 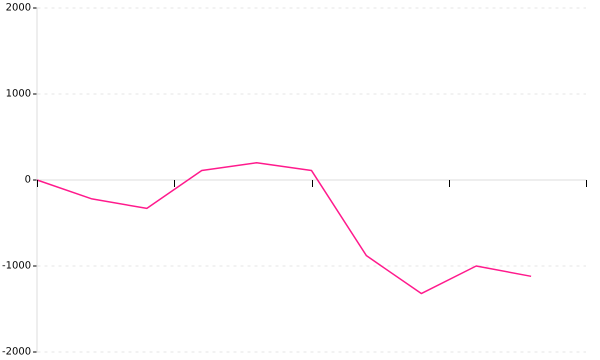 What do you see at coordinates (28, 180) in the screenshot?
I see `y-tick-label: 0` at bounding box center [28, 180].